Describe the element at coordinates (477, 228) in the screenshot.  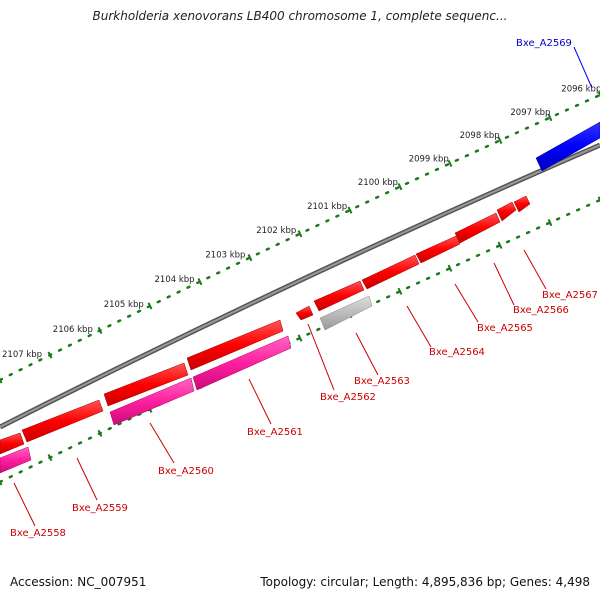
I see `gene-bxe-a2565` at that location.